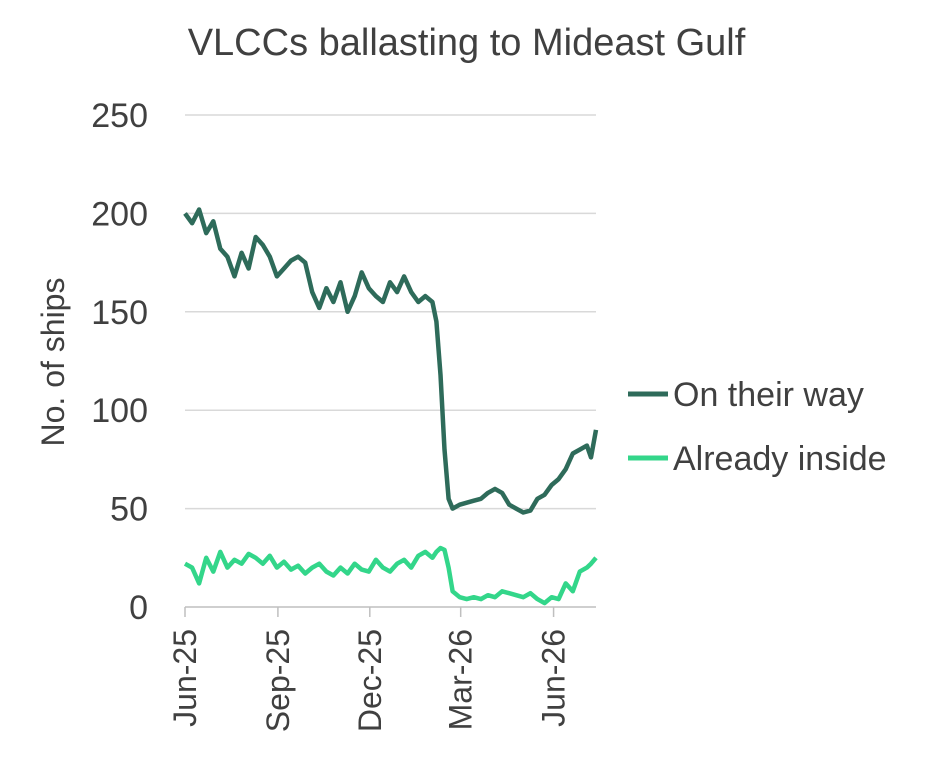  Describe the element at coordinates (461, 679) in the screenshot. I see `x-tick-label: Mar-26` at that location.